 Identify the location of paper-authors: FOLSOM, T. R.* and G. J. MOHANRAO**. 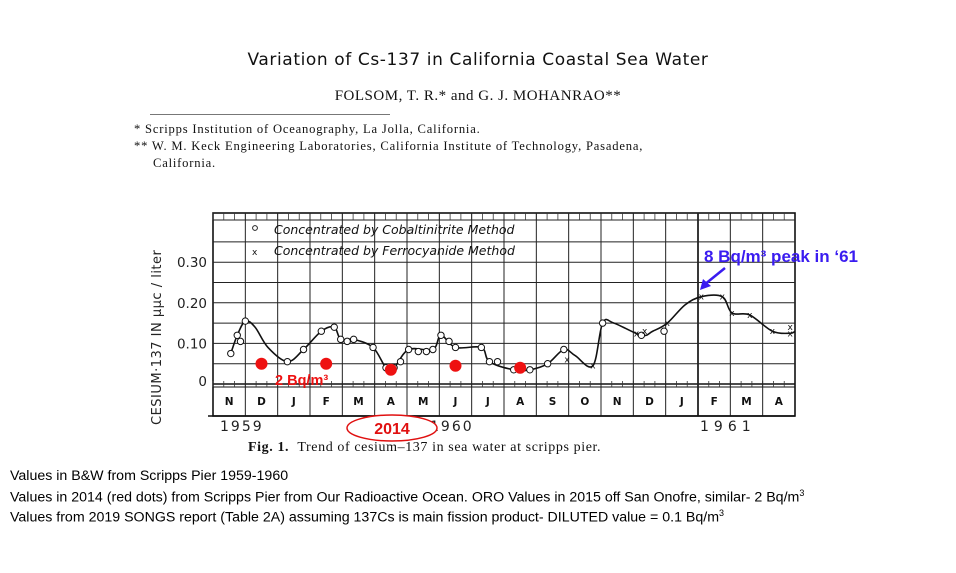
(478, 96).